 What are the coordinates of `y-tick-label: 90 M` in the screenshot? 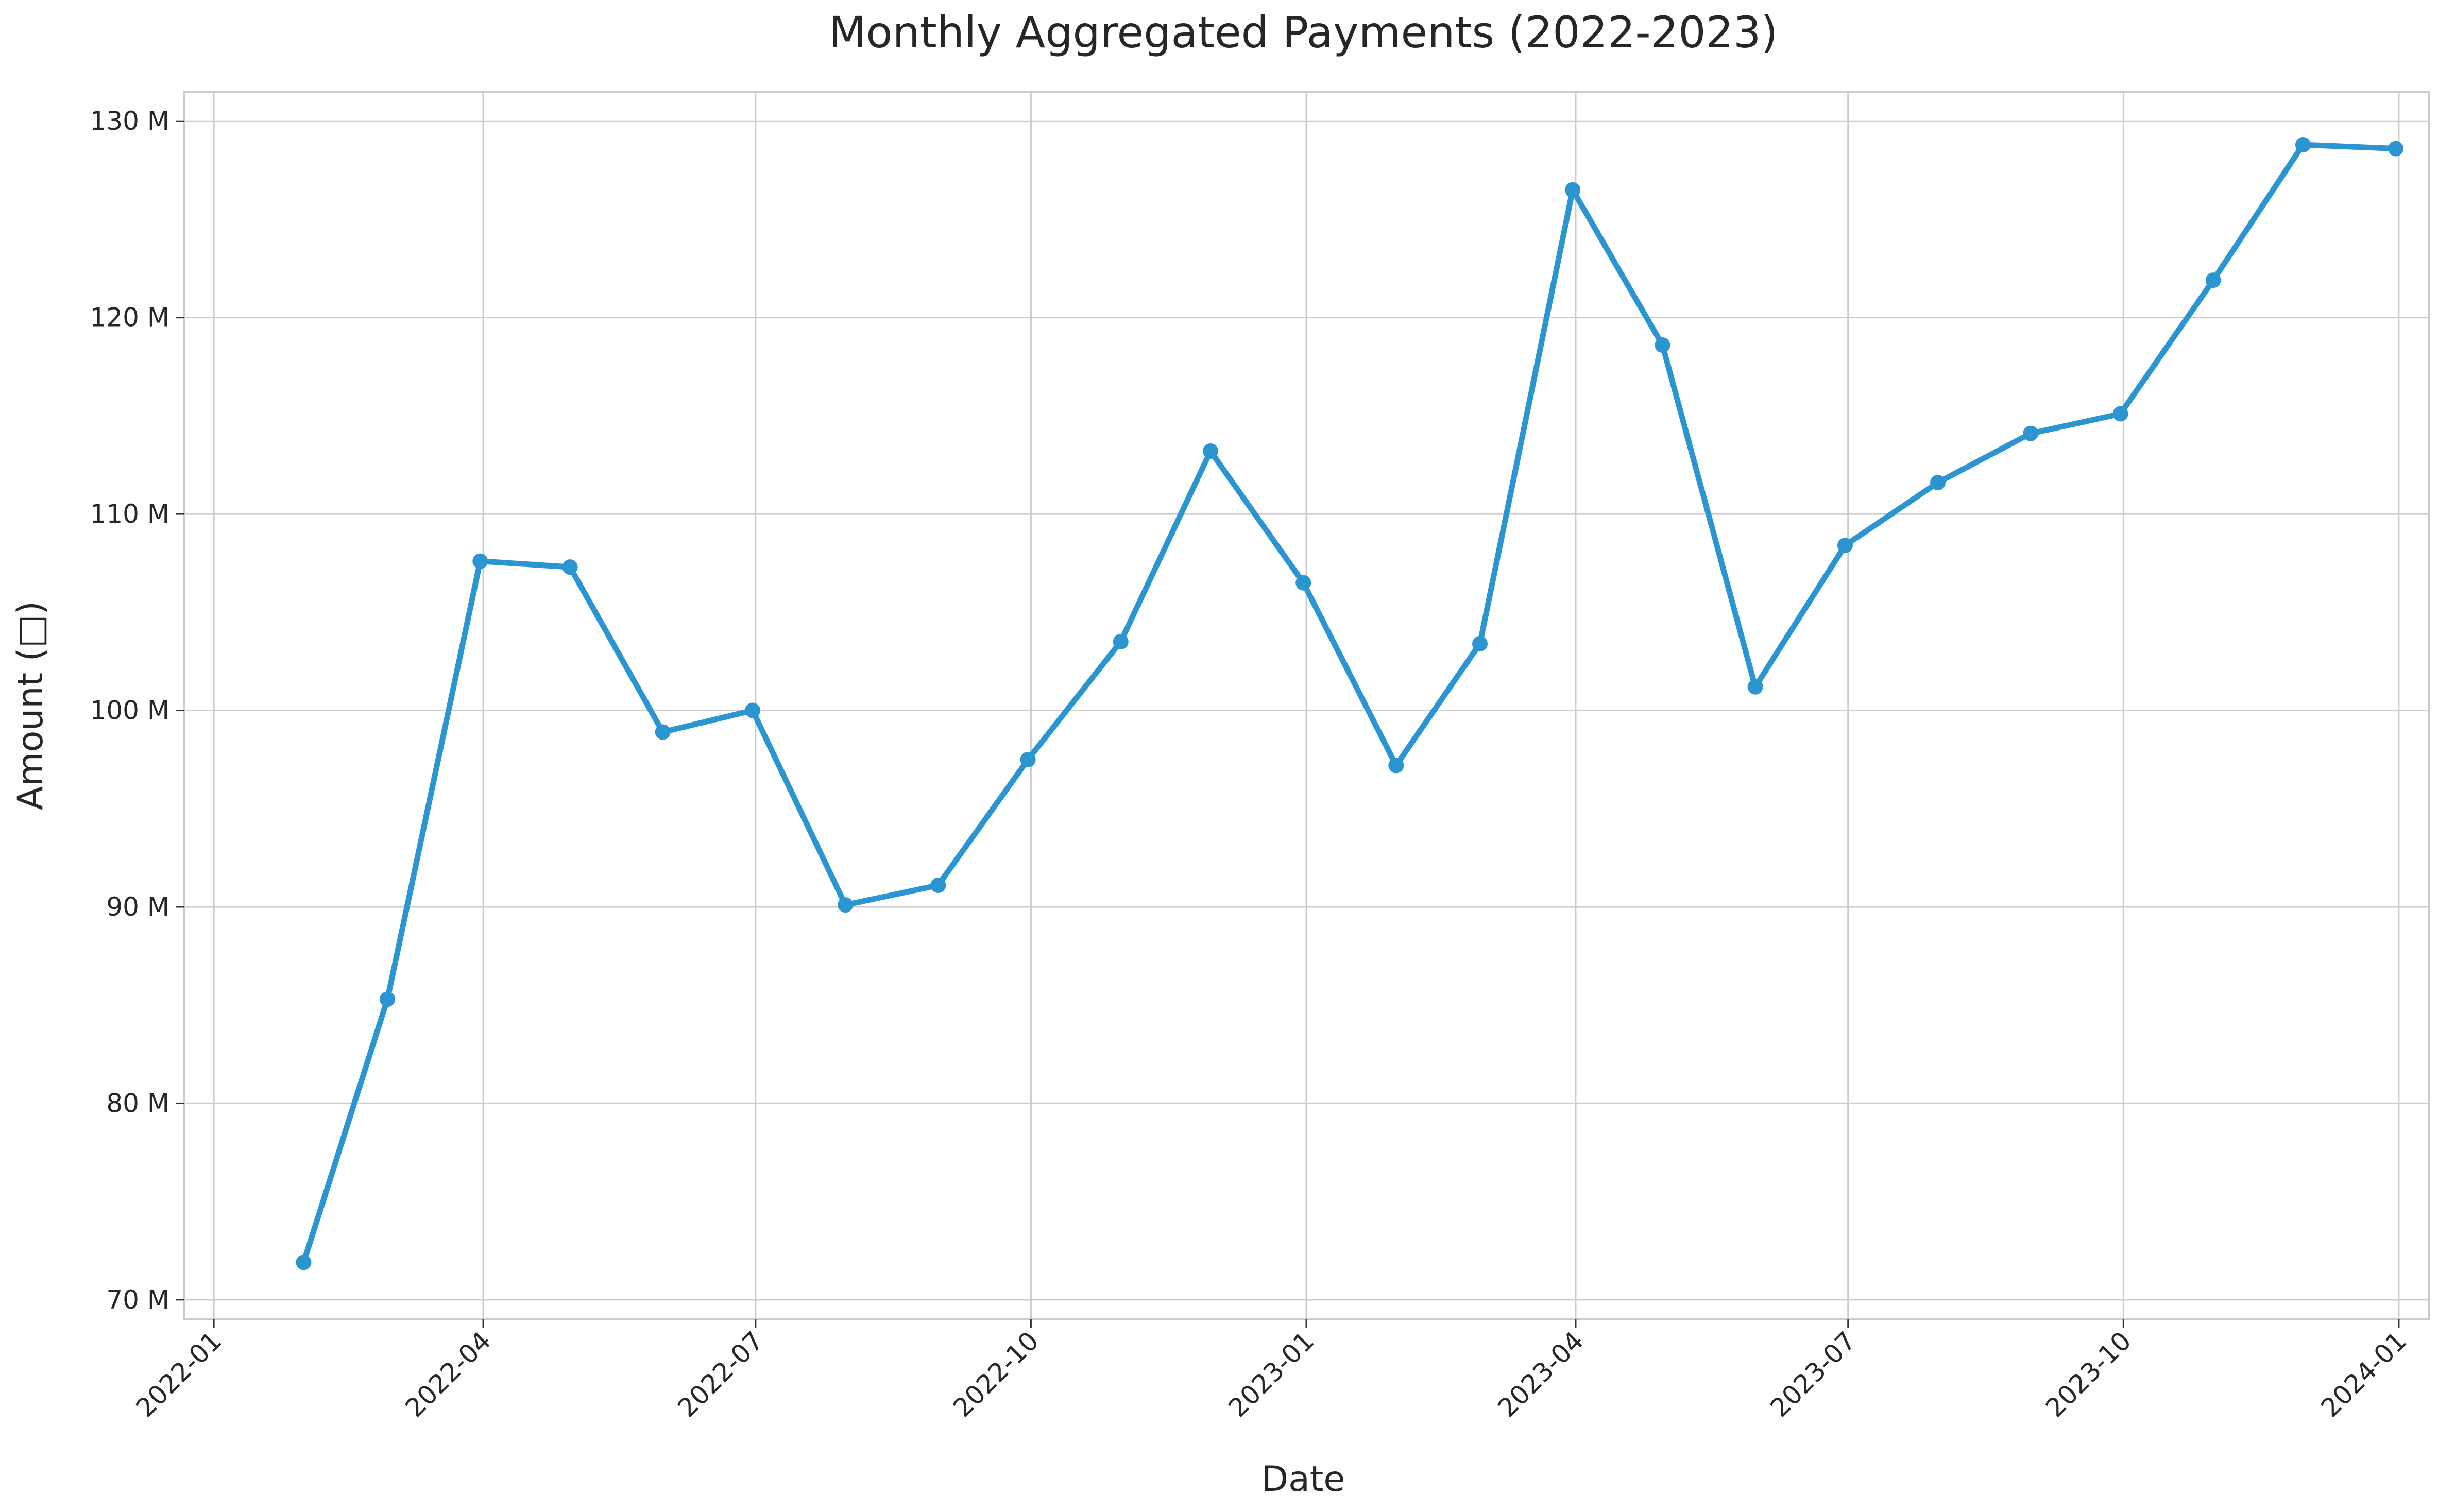 It's located at (137, 907).